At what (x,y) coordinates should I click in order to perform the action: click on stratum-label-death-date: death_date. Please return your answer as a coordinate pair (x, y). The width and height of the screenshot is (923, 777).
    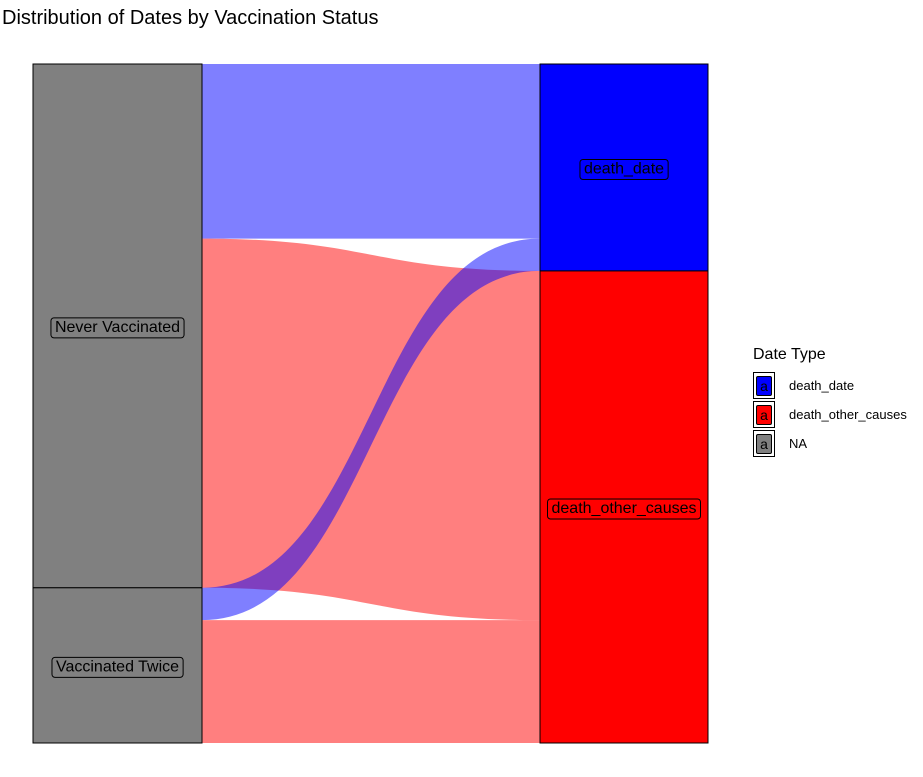
    Looking at the image, I should click on (624, 169).